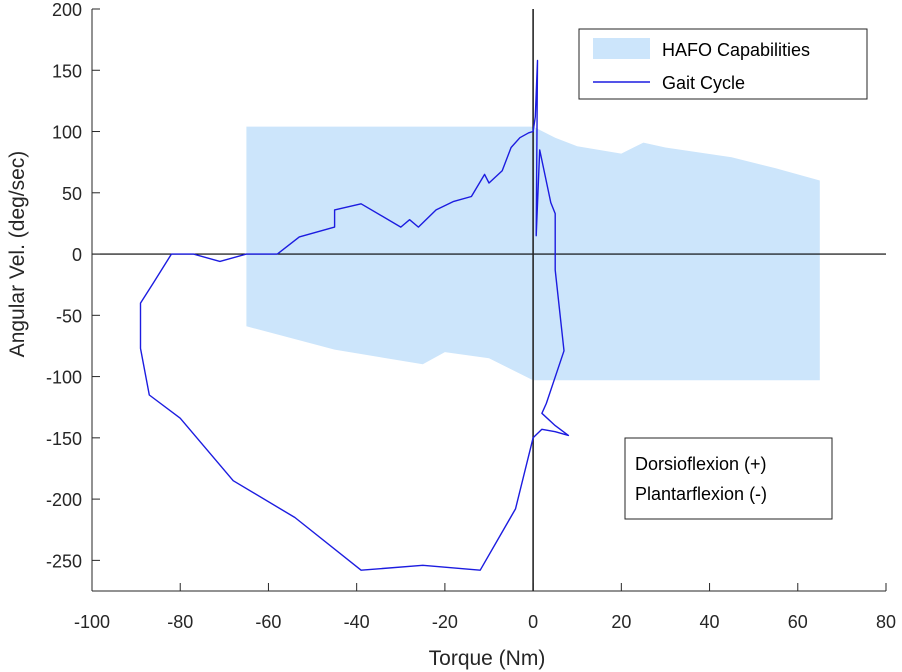 This screenshot has width=902, height=672. What do you see at coordinates (64, 378) in the screenshot?
I see `y-tick-label: -100` at bounding box center [64, 378].